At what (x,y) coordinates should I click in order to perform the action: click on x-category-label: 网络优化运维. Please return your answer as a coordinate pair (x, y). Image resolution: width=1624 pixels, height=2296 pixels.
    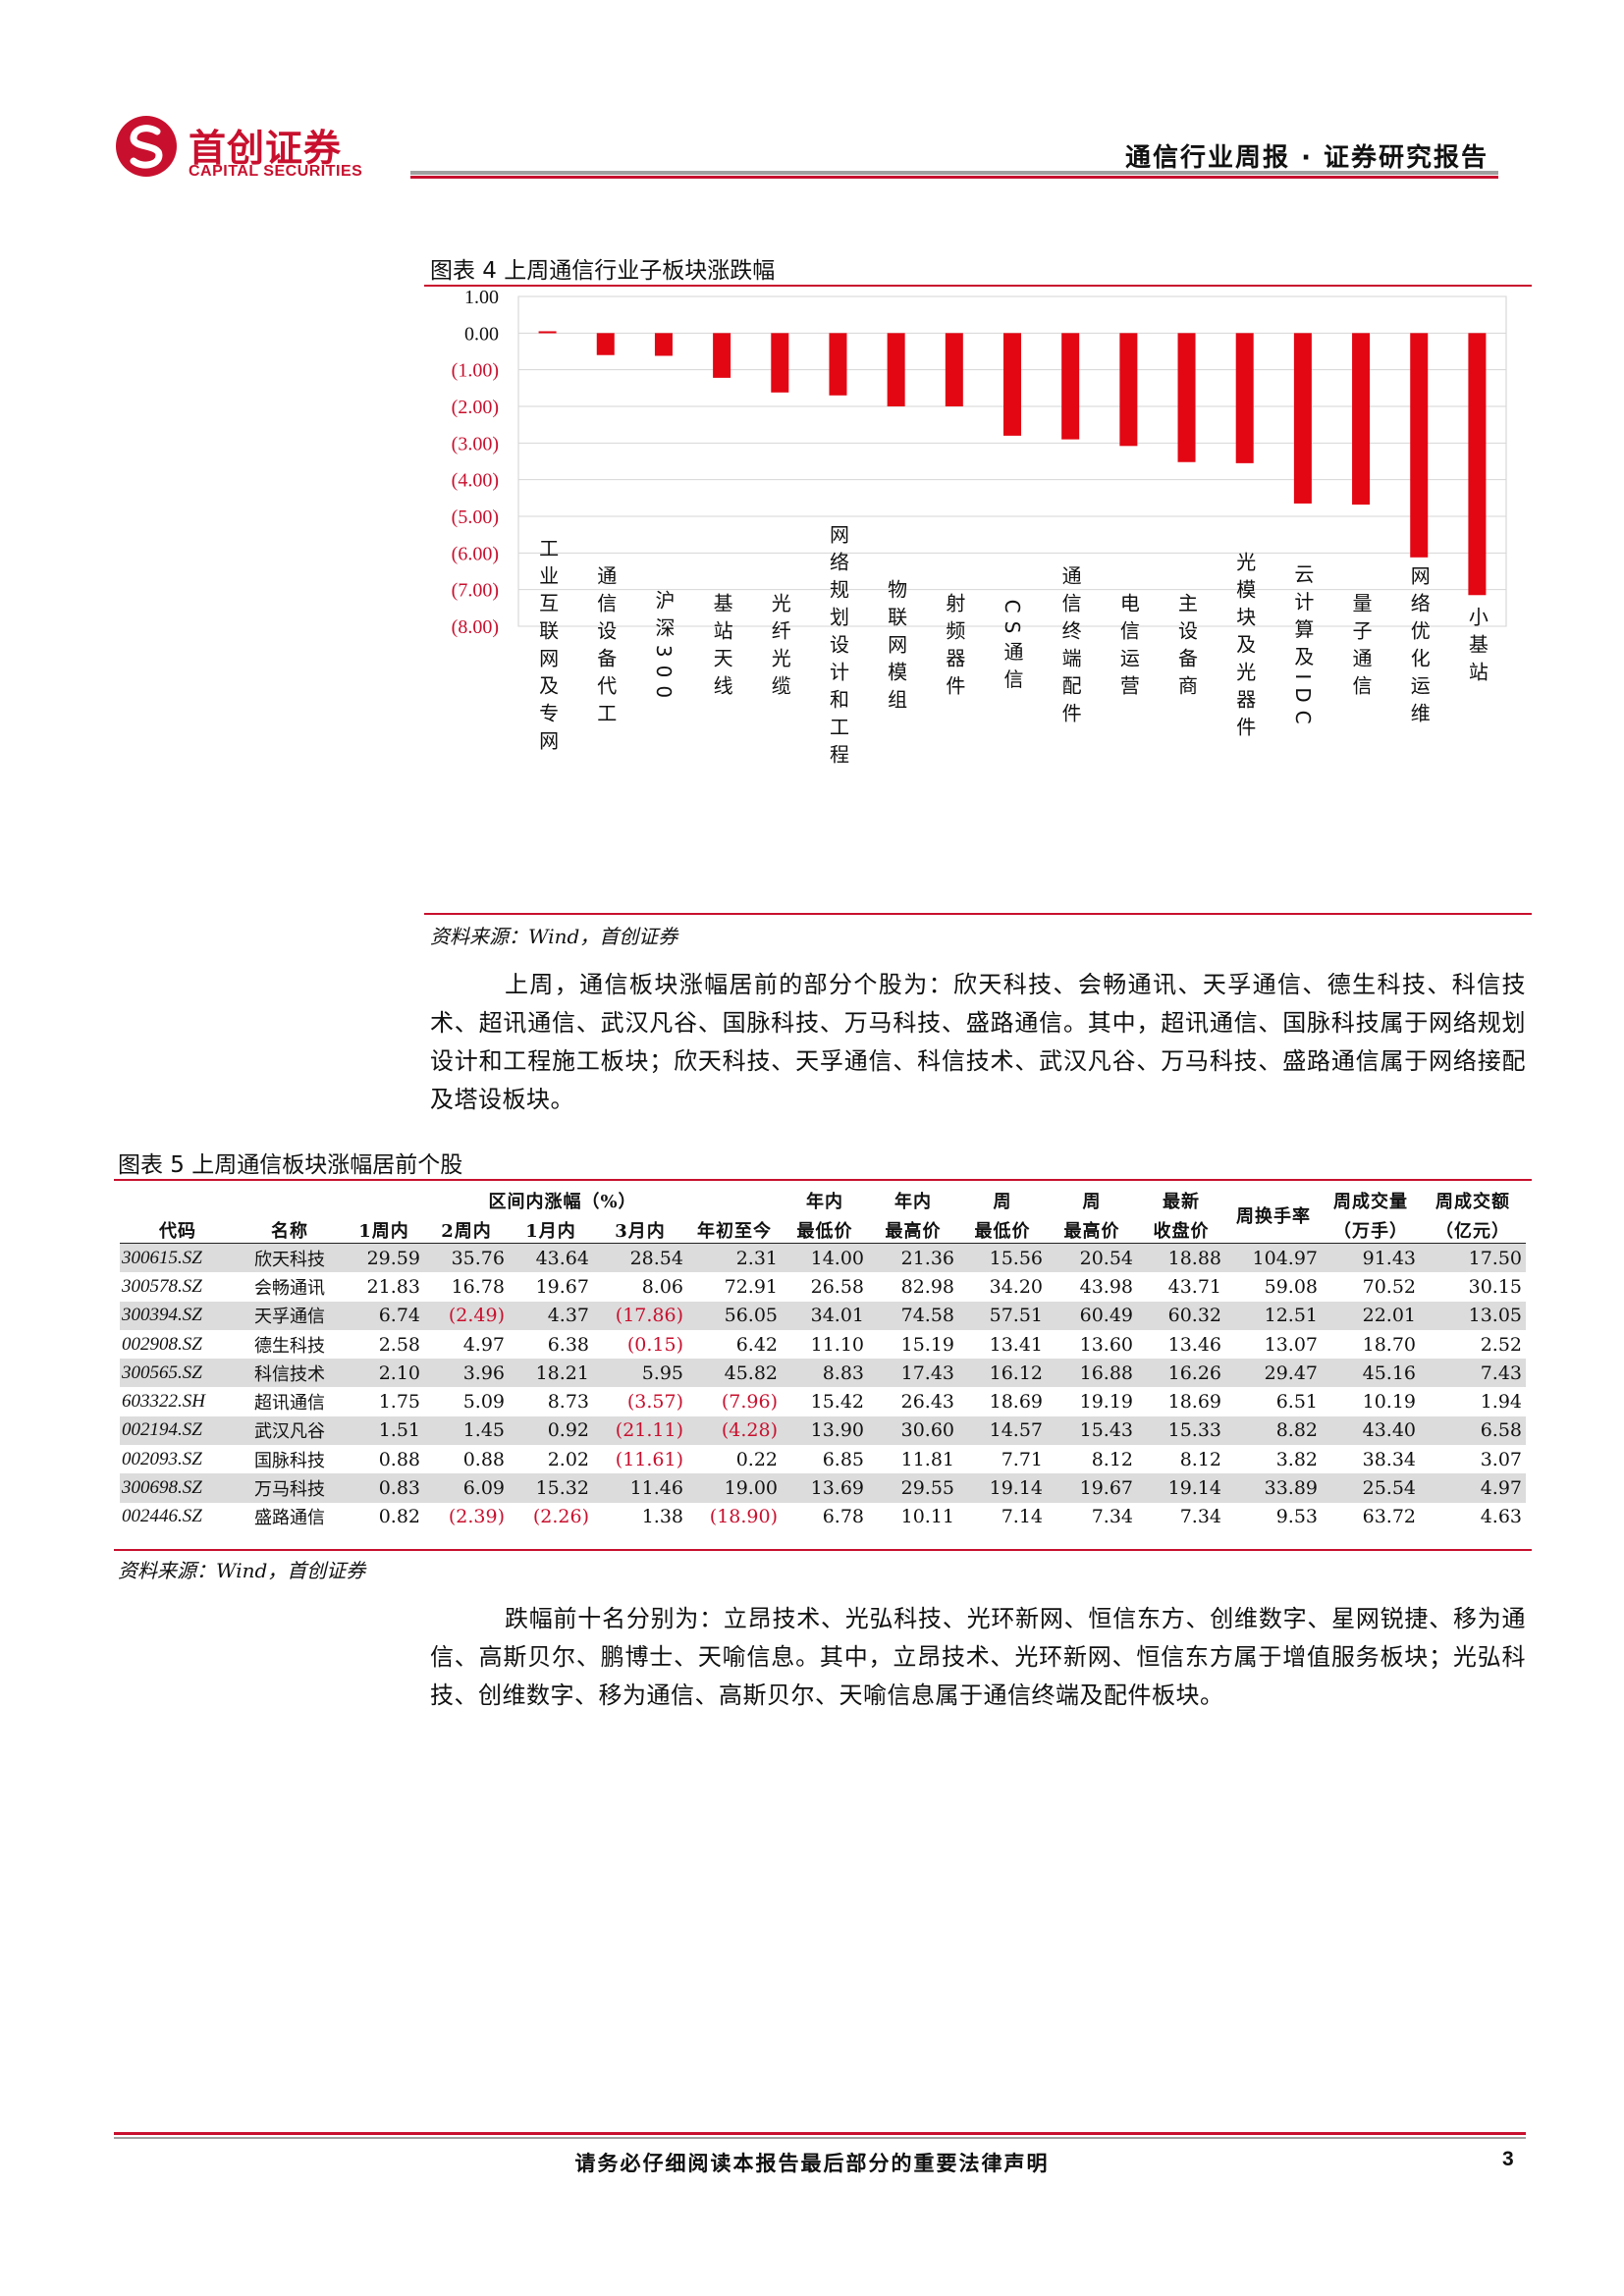
    Looking at the image, I should click on (1419, 647).